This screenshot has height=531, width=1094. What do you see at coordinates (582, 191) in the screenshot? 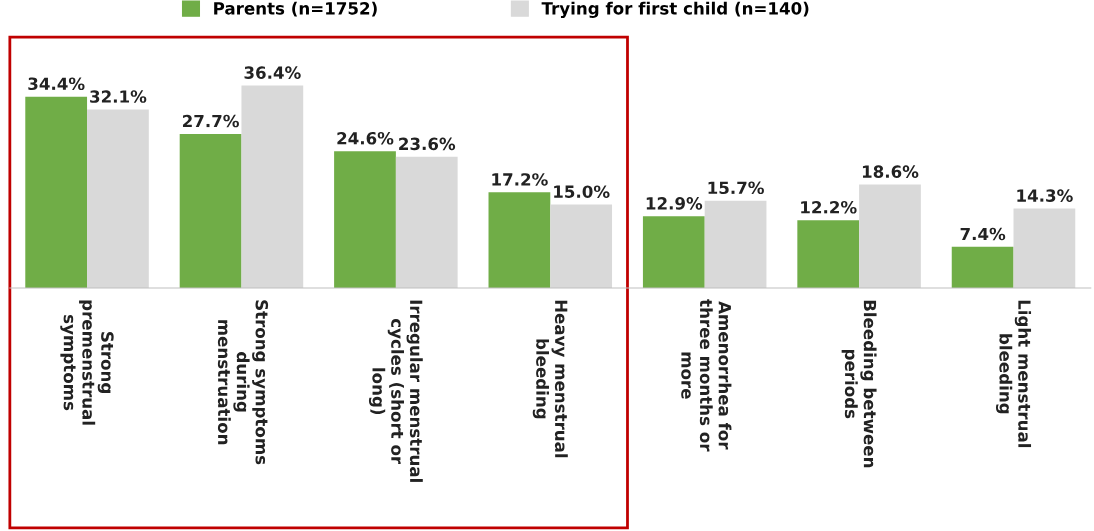
I see `data-label: 15.0%` at bounding box center [582, 191].